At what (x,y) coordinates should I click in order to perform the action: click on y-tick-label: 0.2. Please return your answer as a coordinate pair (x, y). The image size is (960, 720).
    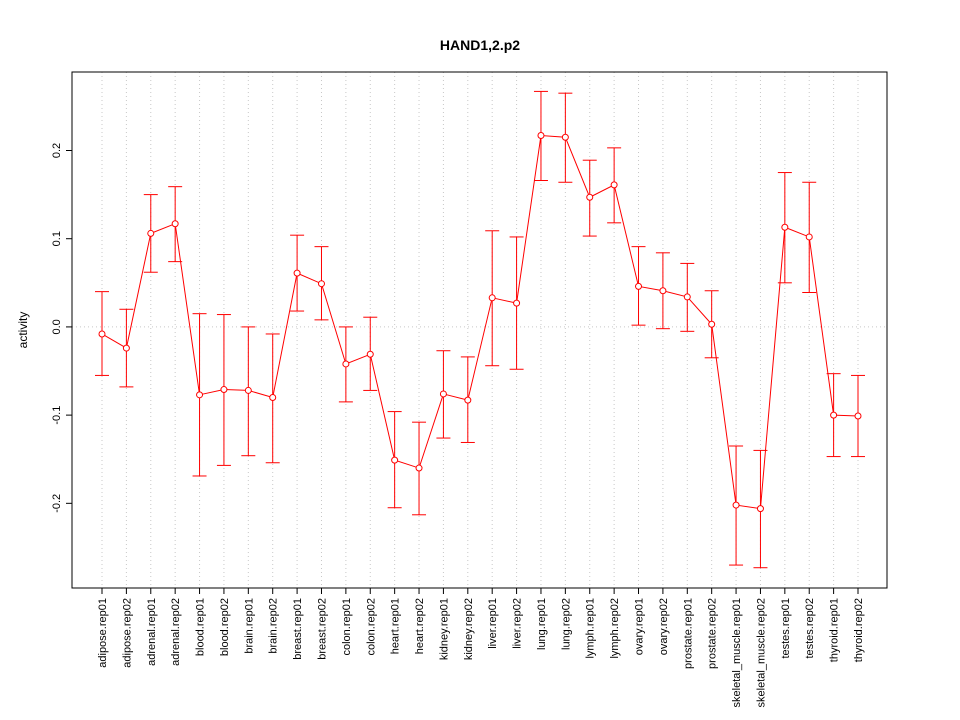
    Looking at the image, I should click on (57, 150).